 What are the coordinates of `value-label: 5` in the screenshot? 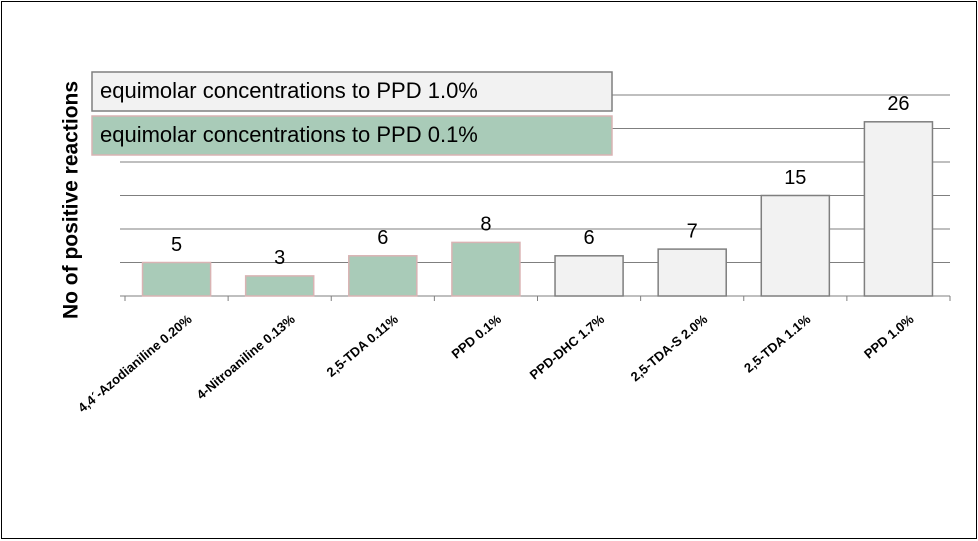 It's located at (176, 245).